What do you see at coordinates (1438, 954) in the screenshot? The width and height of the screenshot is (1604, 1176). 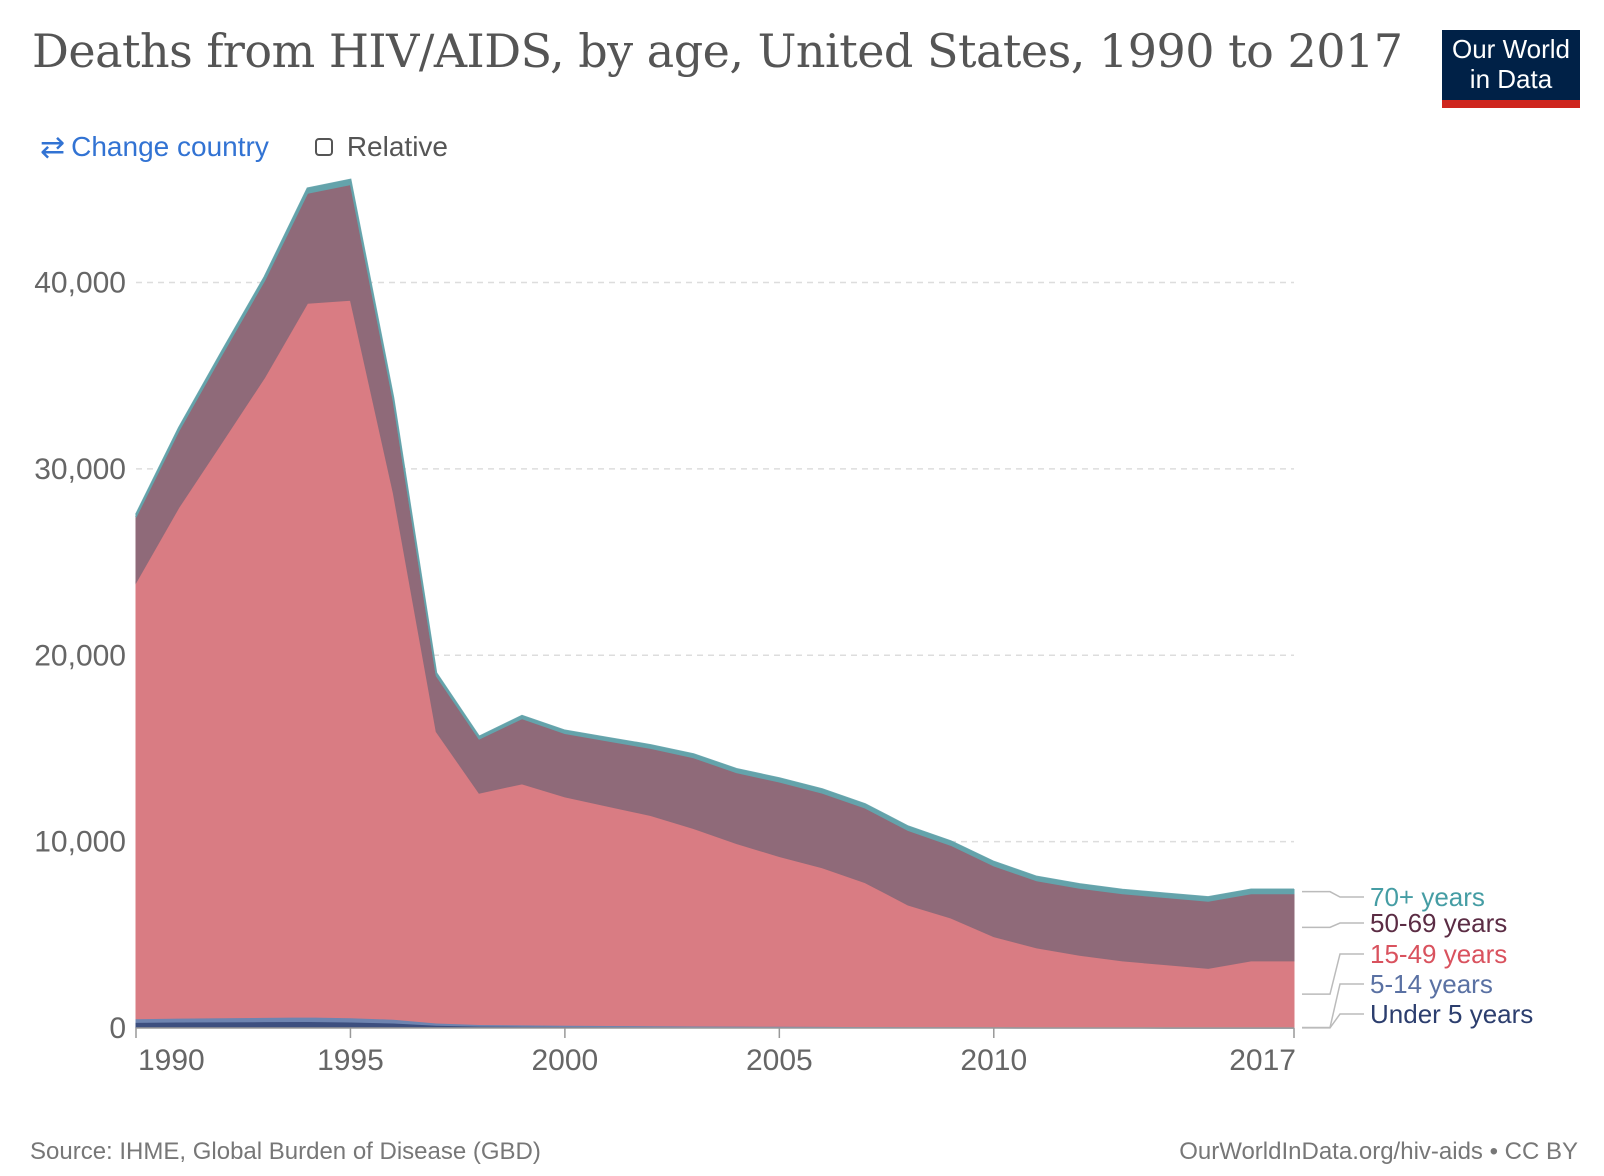 I see `legend-15-49: 15-49 years` at bounding box center [1438, 954].